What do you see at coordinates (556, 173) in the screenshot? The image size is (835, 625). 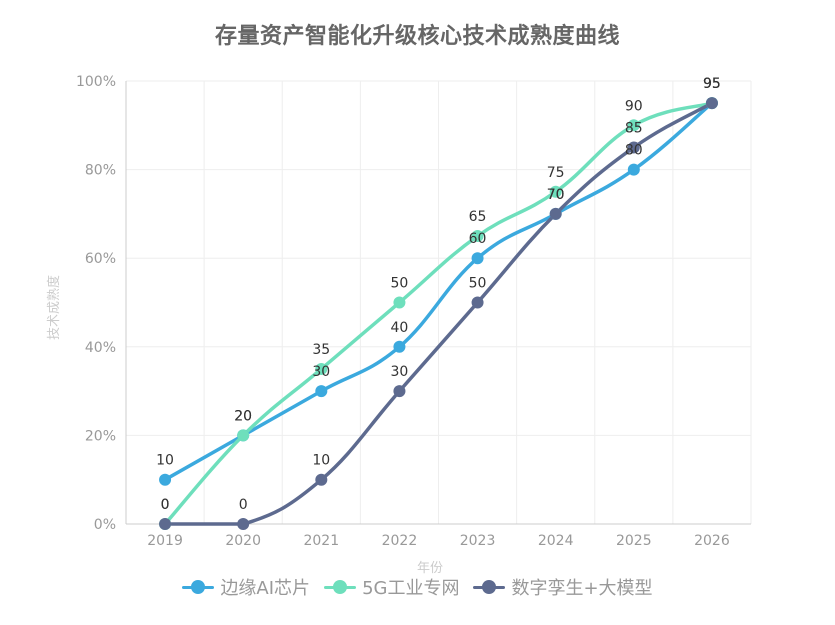 I see `data-label: 75` at bounding box center [556, 173].